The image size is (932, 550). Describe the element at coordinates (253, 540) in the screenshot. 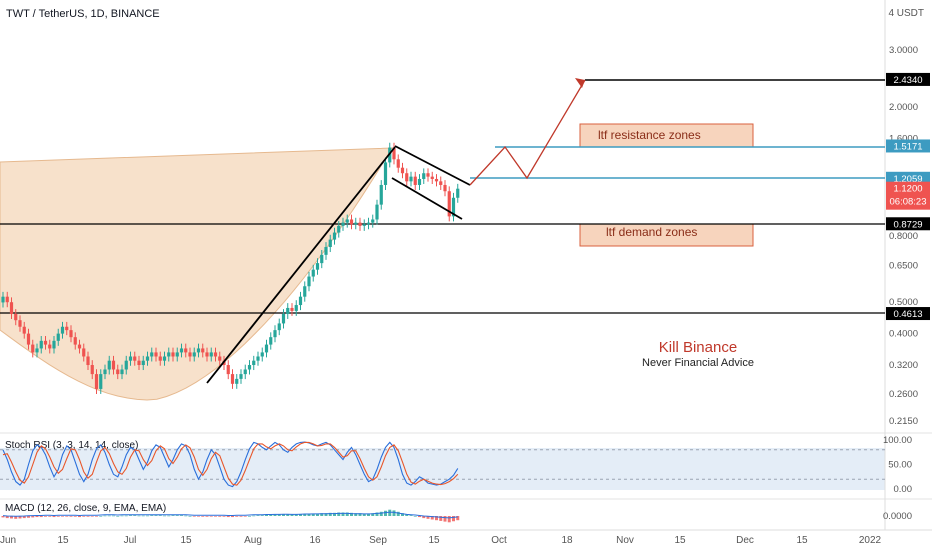

I see `time-tick-label: Aug` at that location.